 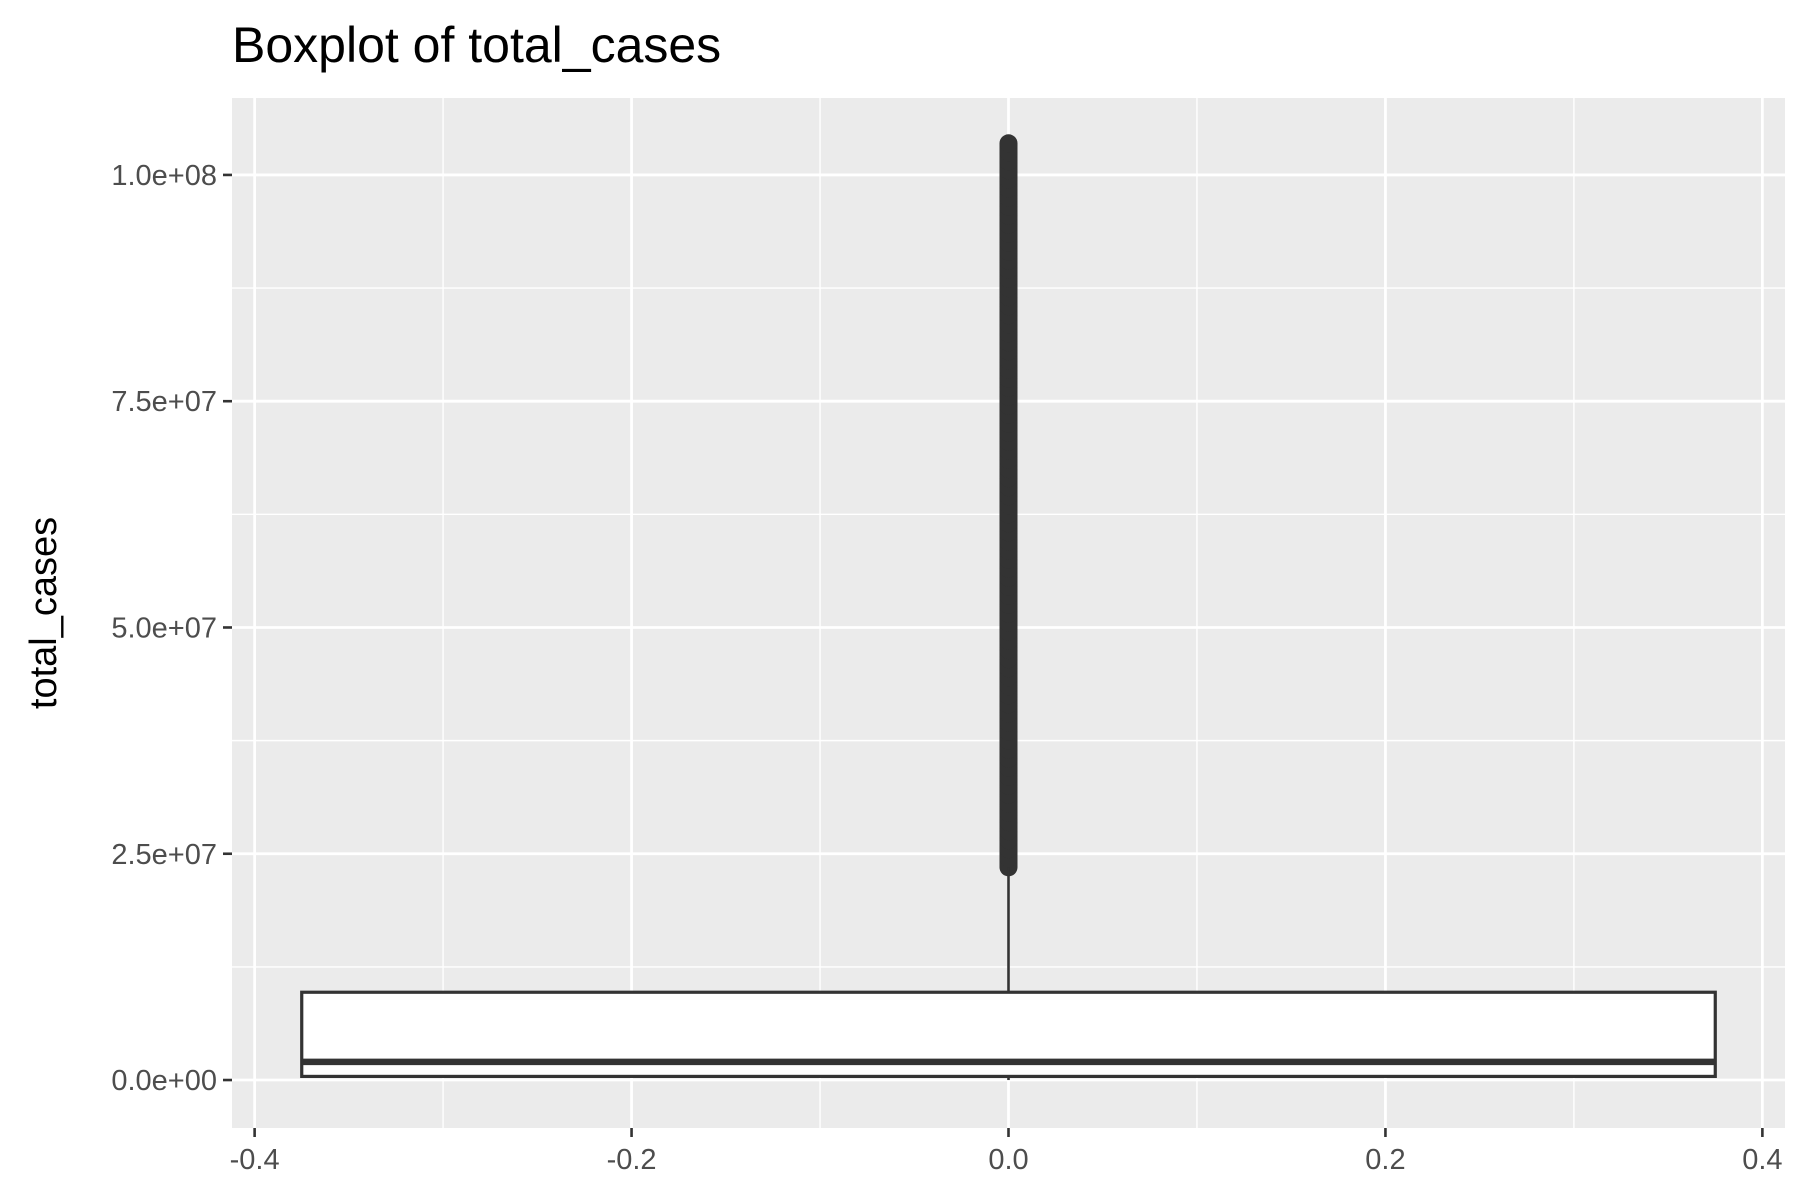 I want to click on y-tick-label: 1.0e+08, so click(x=164, y=176).